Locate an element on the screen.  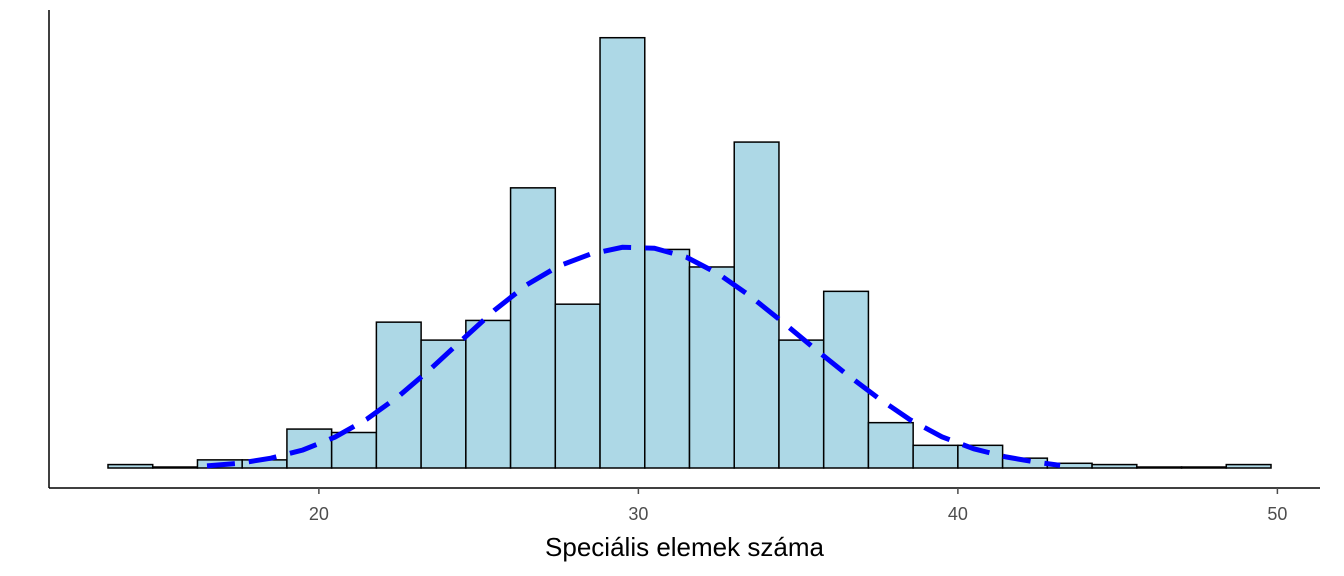
x-tick-label: 40 is located at coordinates (958, 514).